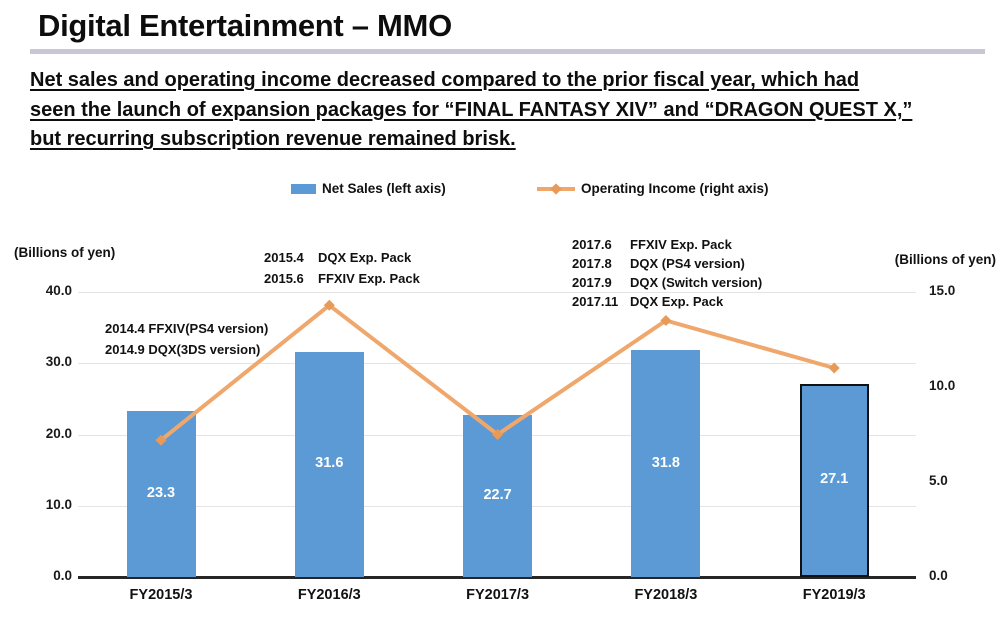 Image resolution: width=1000 pixels, height=629 pixels. What do you see at coordinates (384, 188) in the screenshot?
I see `legend-net-sales-label: Net Sales (left axis)` at bounding box center [384, 188].